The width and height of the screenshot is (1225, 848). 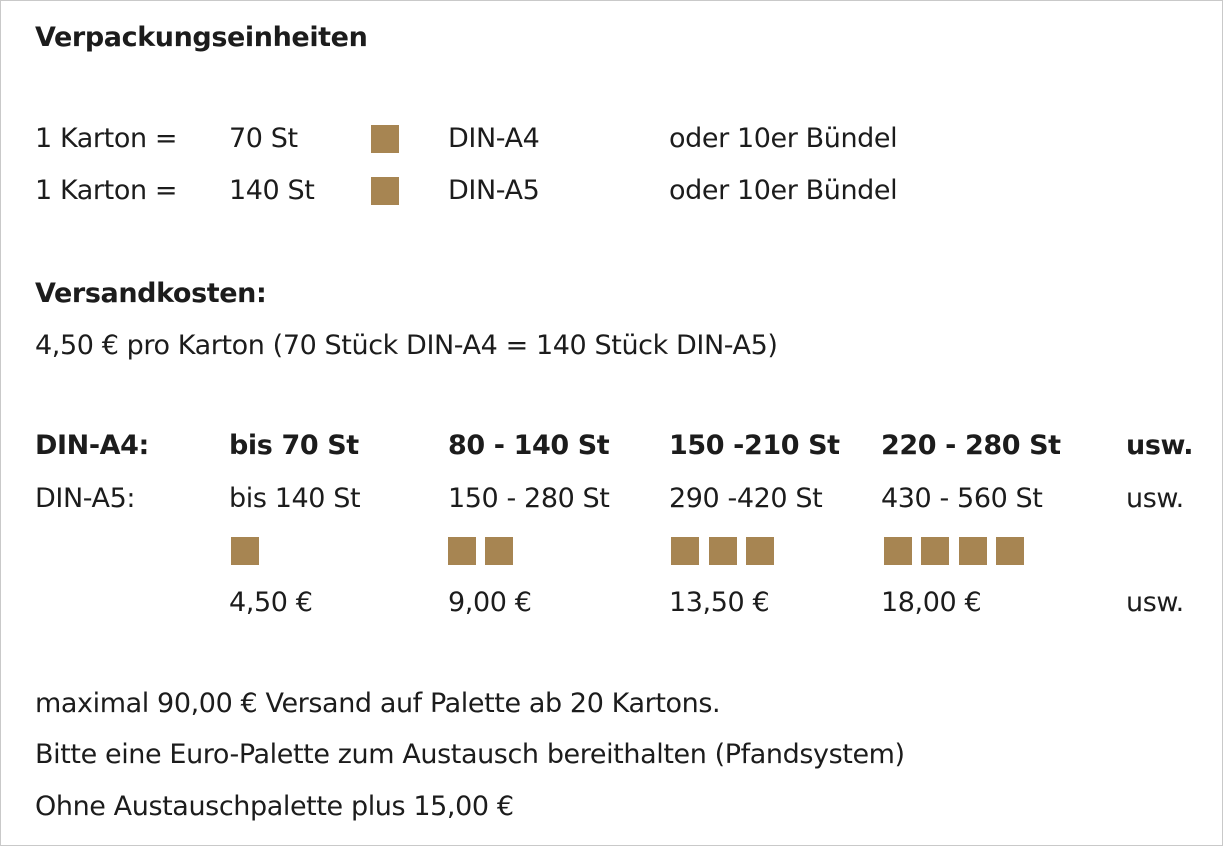 I want to click on tier-4-a4: 220 - 280 St, so click(x=971, y=445).